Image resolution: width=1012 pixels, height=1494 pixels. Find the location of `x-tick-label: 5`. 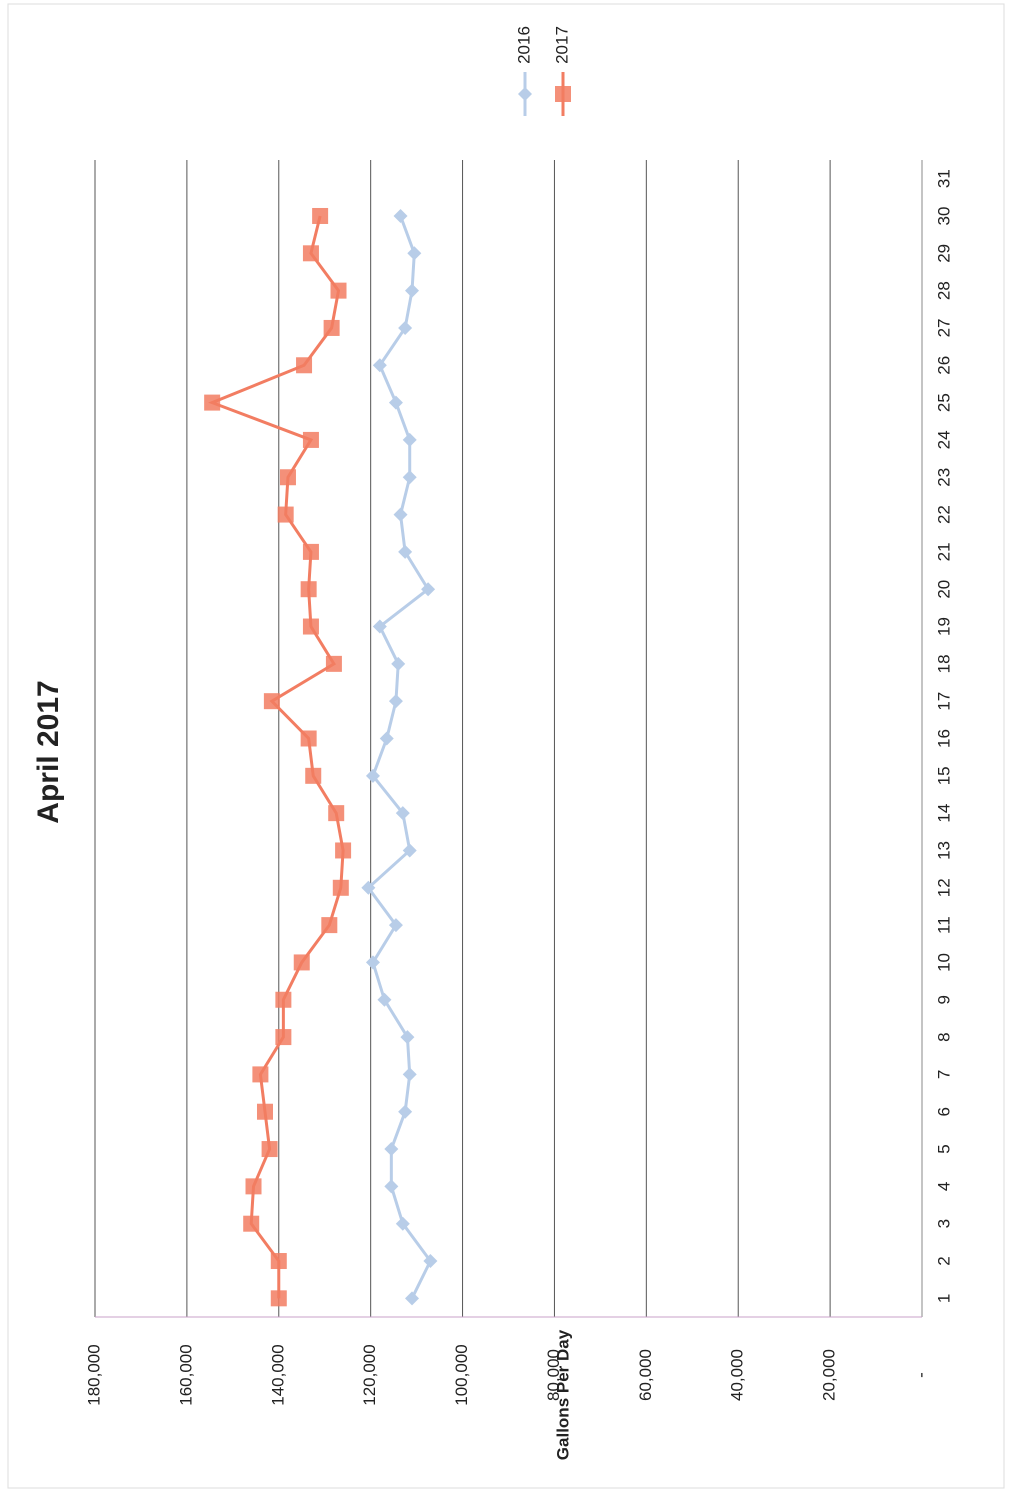

x-tick-label: 5 is located at coordinates (943, 1148).